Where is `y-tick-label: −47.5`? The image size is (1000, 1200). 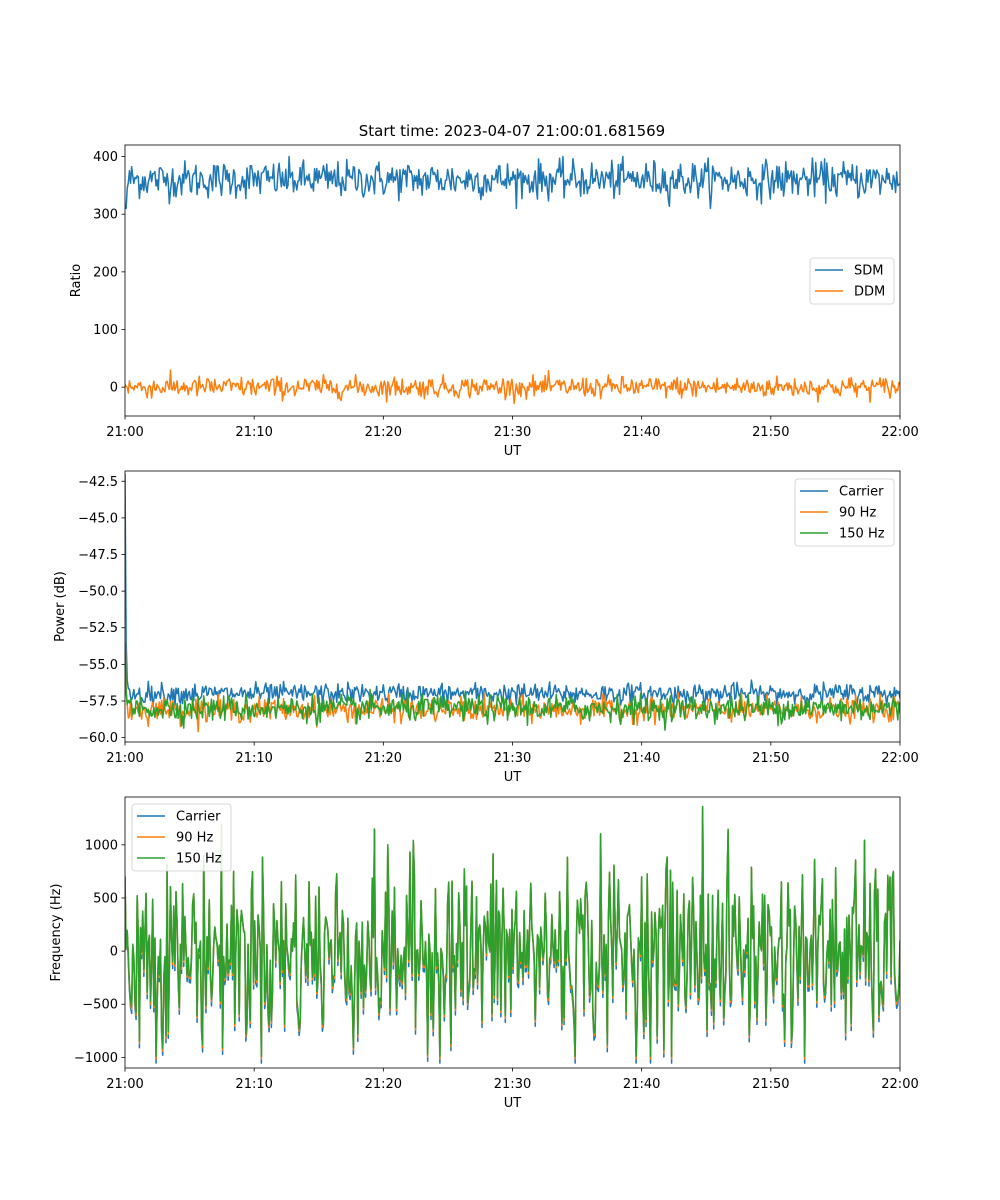 y-tick-label: −47.5 is located at coordinates (98, 555).